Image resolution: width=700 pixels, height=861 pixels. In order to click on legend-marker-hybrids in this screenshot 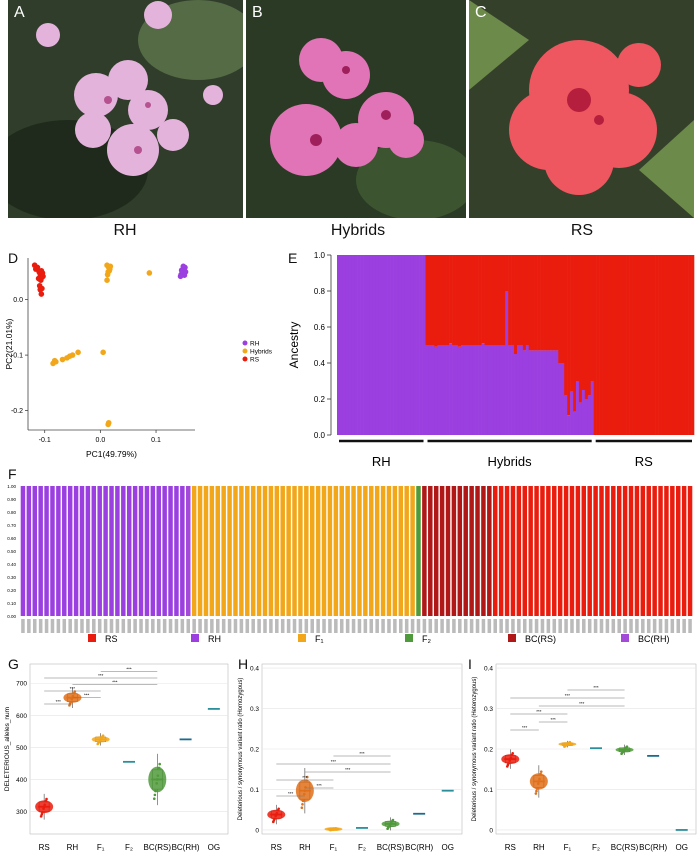, I will do `click(245, 351)`.